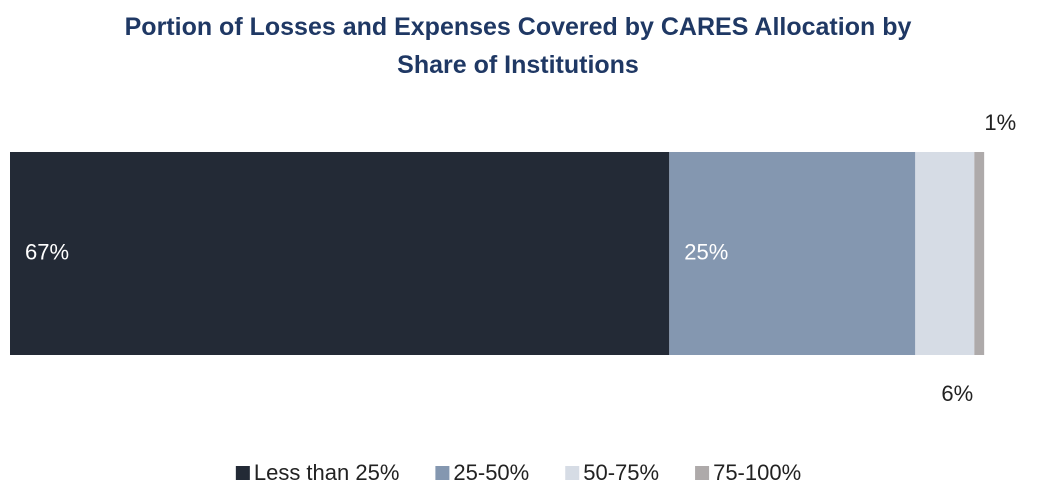 Image resolution: width=1037 pixels, height=491 pixels. I want to click on legend-label: Less than 25%, so click(327, 472).